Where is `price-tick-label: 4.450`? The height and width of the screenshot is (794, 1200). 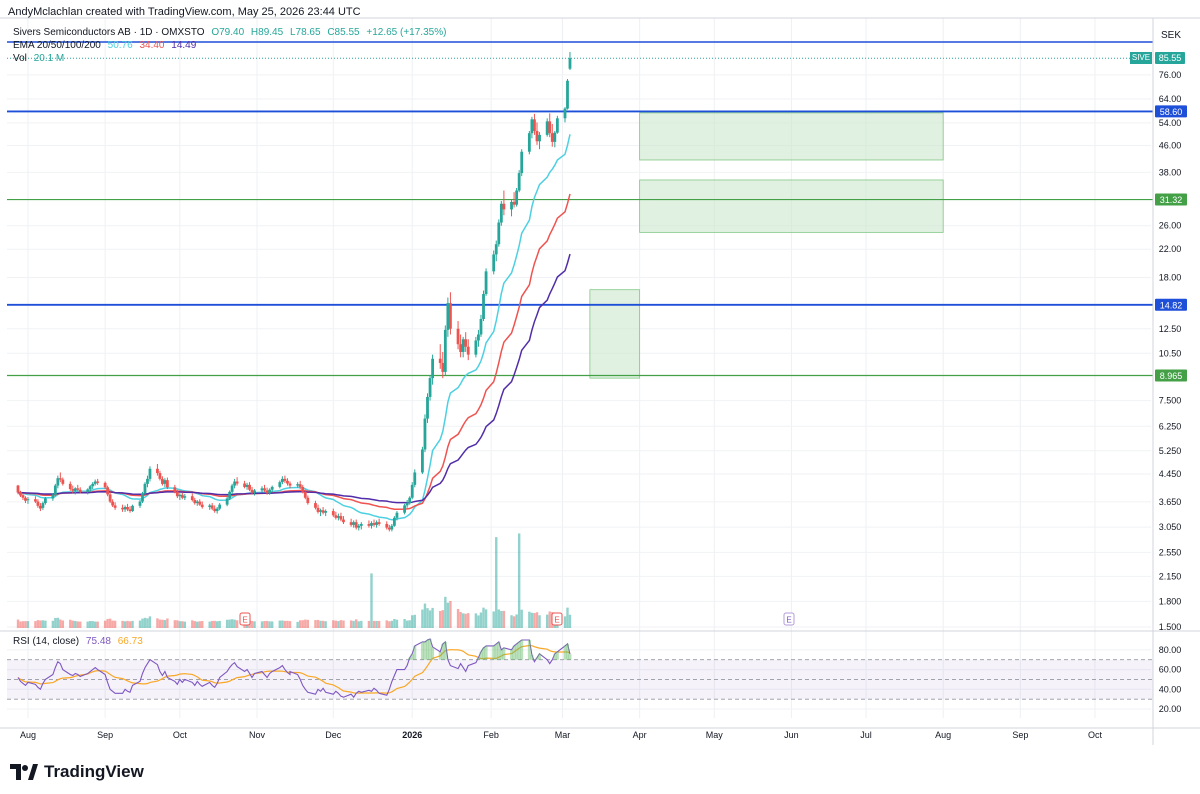 price-tick-label: 4.450 is located at coordinates (1170, 474).